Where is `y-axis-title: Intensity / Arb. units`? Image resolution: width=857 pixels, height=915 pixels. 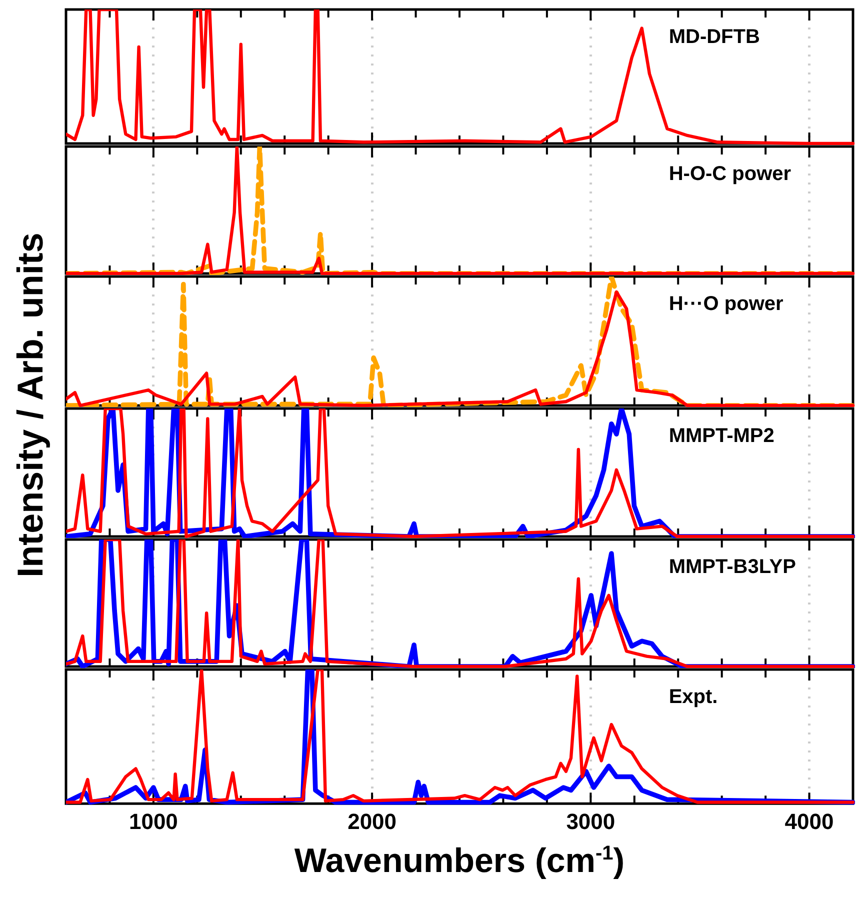 y-axis-title: Intensity / Arb. units is located at coordinates (29, 405).